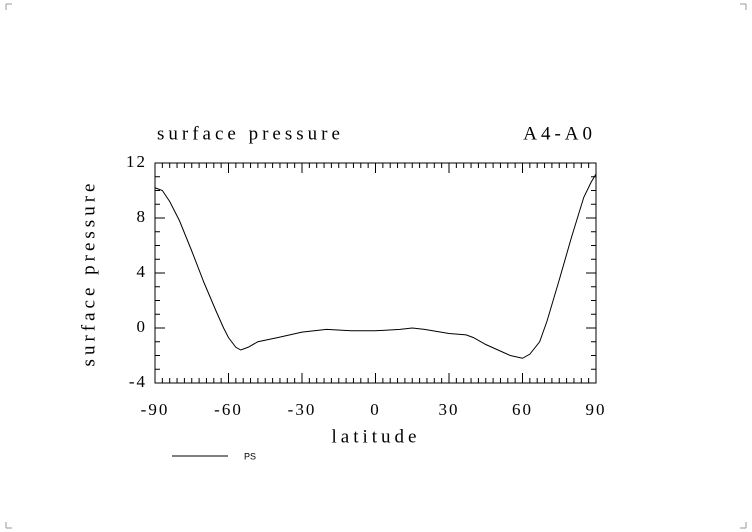  I want to click on y-tick-label: 12, so click(136, 161).